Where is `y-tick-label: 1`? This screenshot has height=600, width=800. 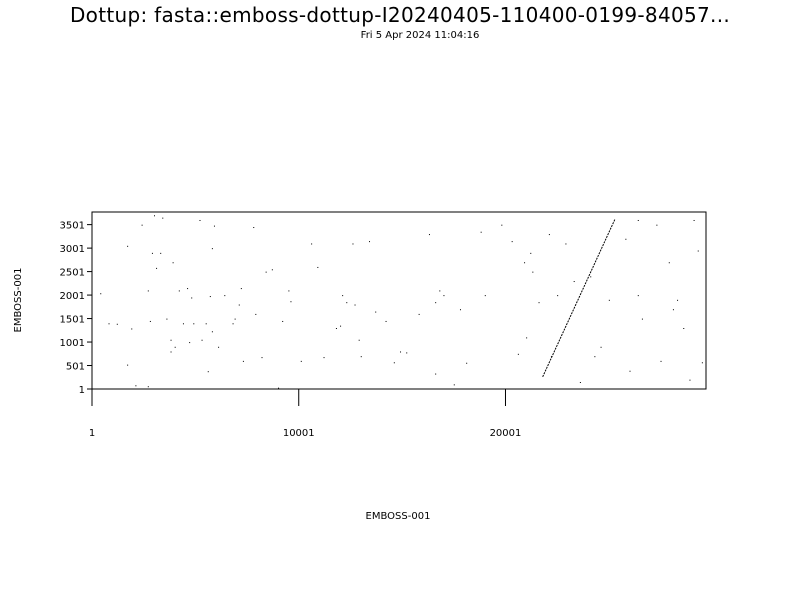
y-tick-label: 1 is located at coordinates (82, 390).